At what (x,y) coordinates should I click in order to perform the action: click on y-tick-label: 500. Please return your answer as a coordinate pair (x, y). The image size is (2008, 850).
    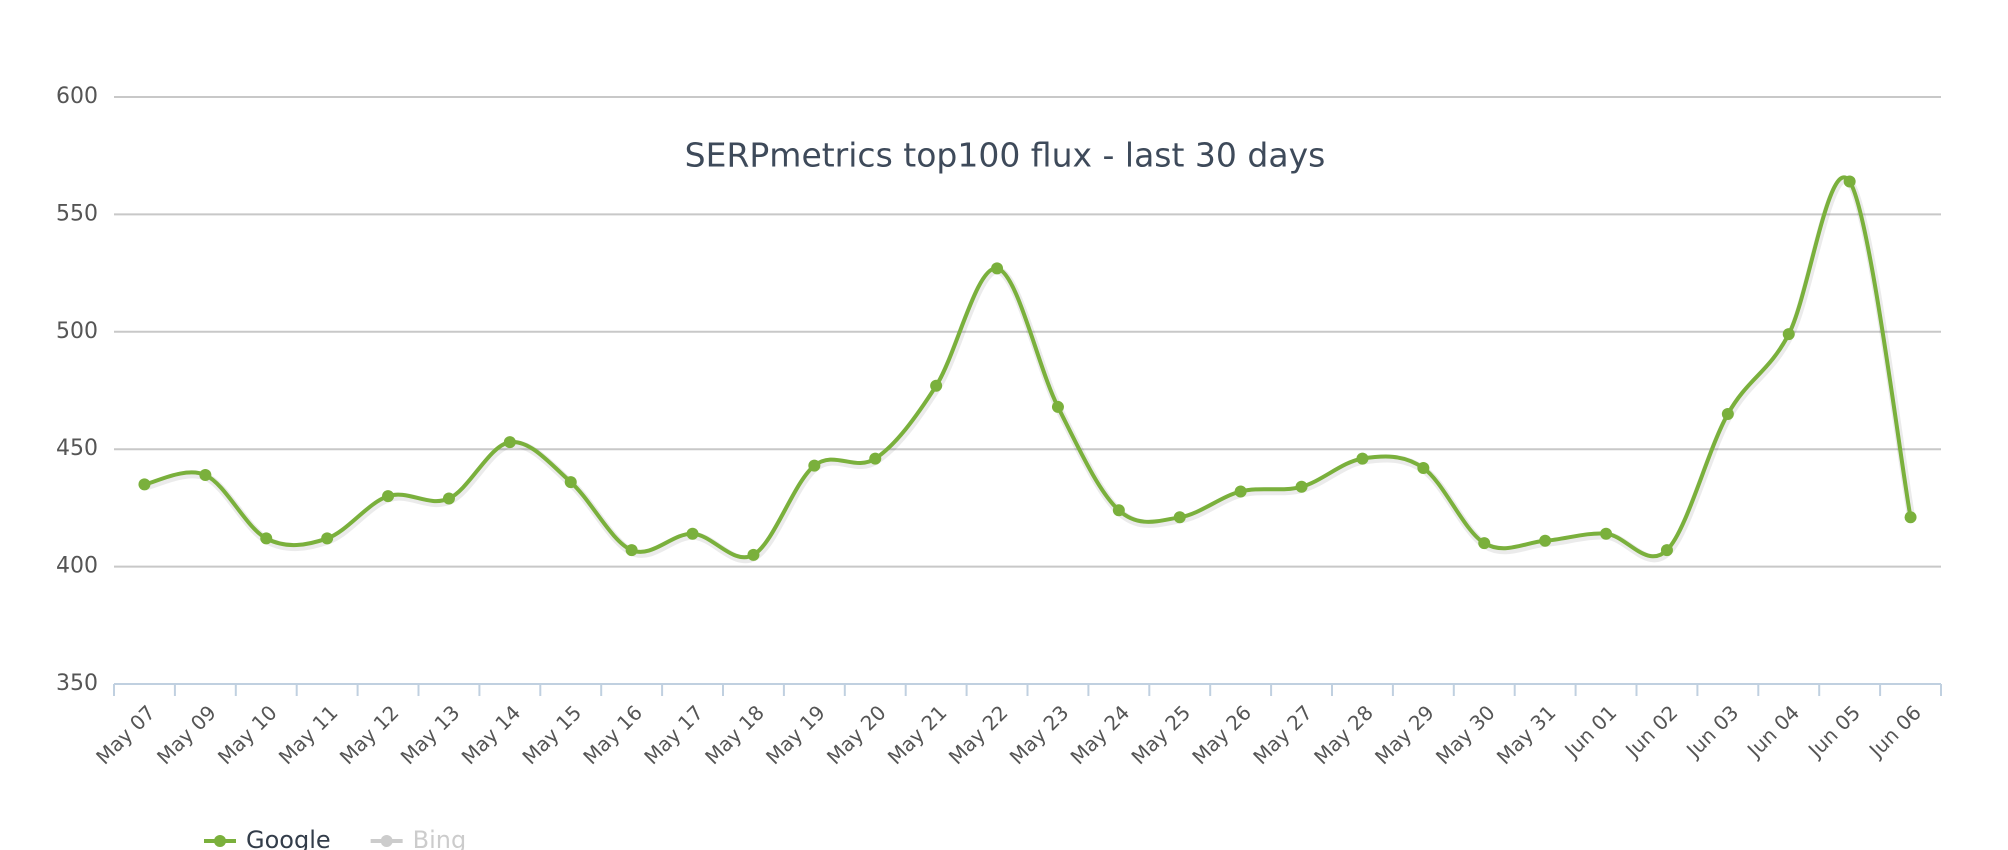
    Looking at the image, I should click on (77, 331).